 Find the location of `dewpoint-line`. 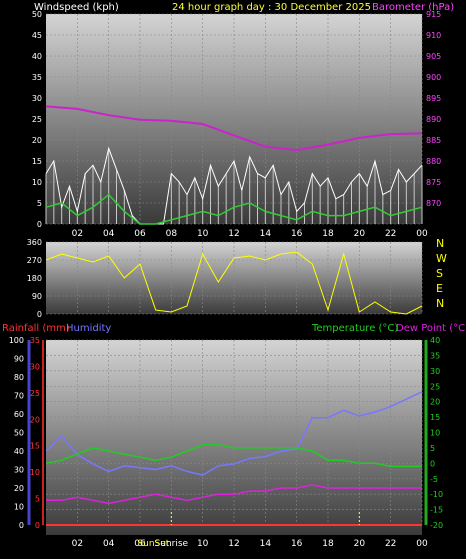

dewpoint-line is located at coordinates (234, 494).